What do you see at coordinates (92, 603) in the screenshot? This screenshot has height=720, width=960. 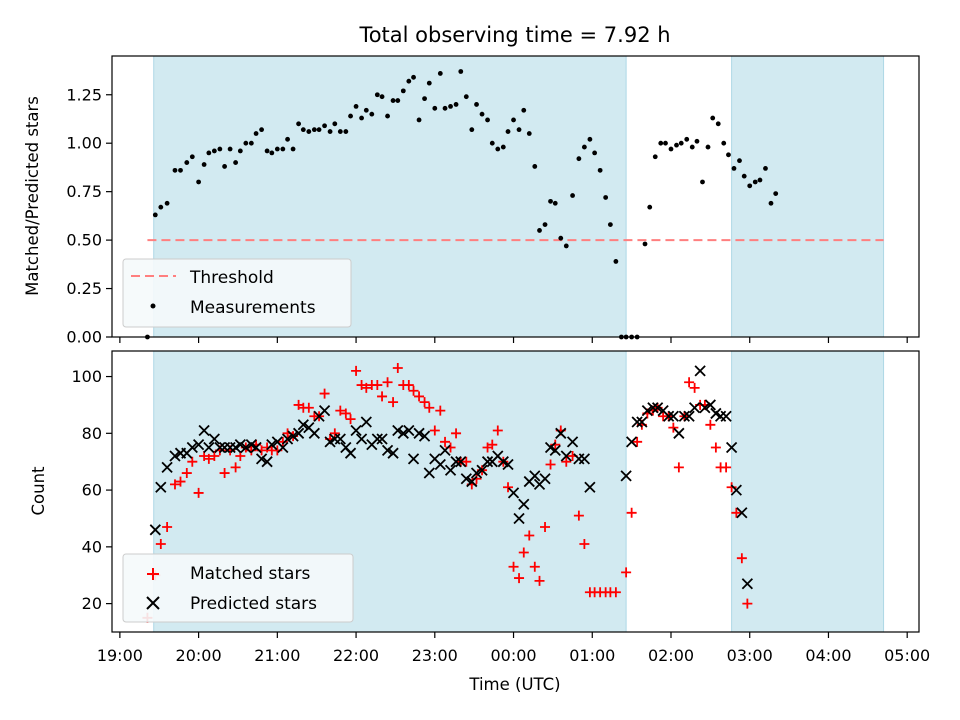 I see `y-tick-label: 20` at bounding box center [92, 603].